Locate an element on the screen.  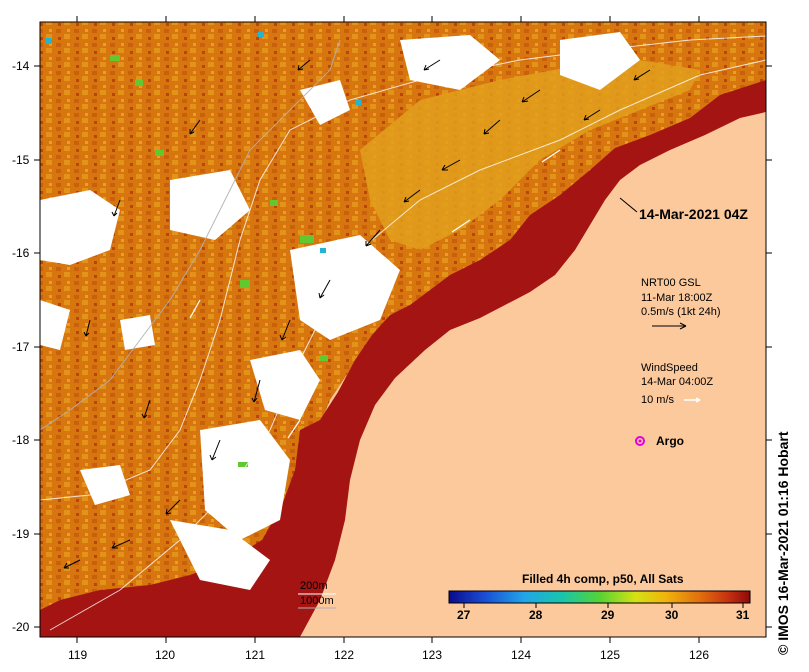
lat-tick: -19 is located at coordinates (21, 534).